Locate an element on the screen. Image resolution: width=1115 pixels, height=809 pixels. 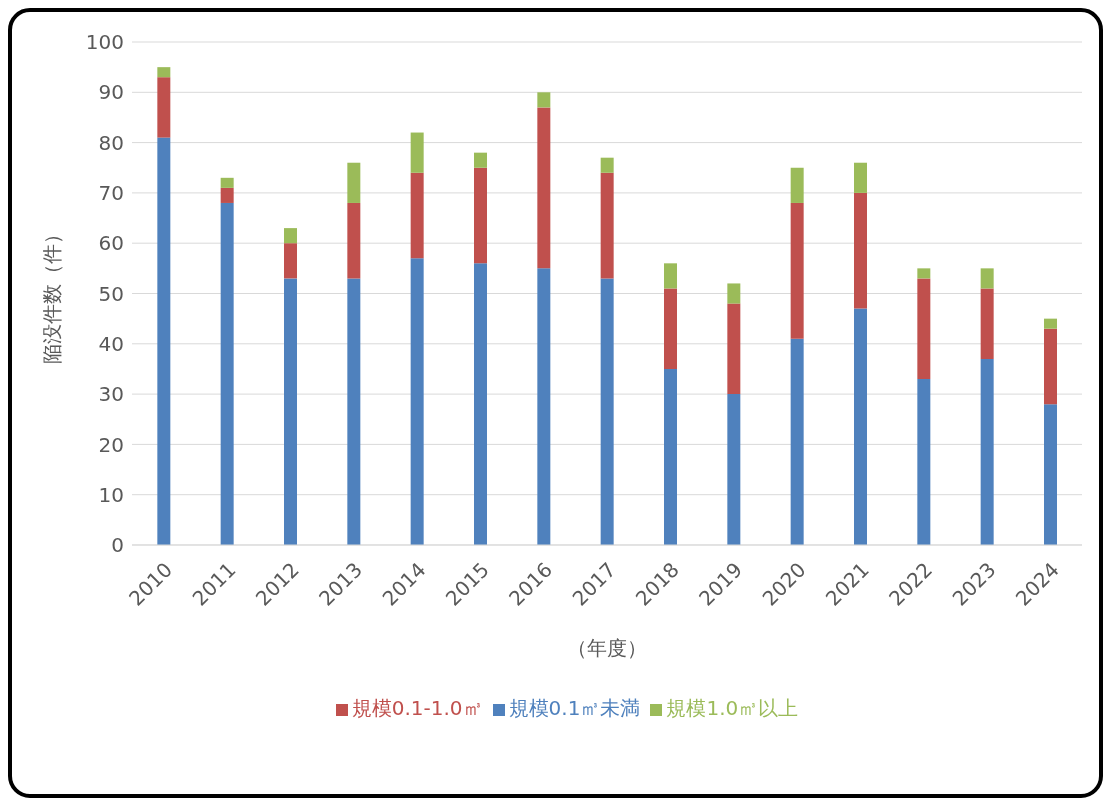
y-tick-label: 50 is located at coordinates (111, 293).